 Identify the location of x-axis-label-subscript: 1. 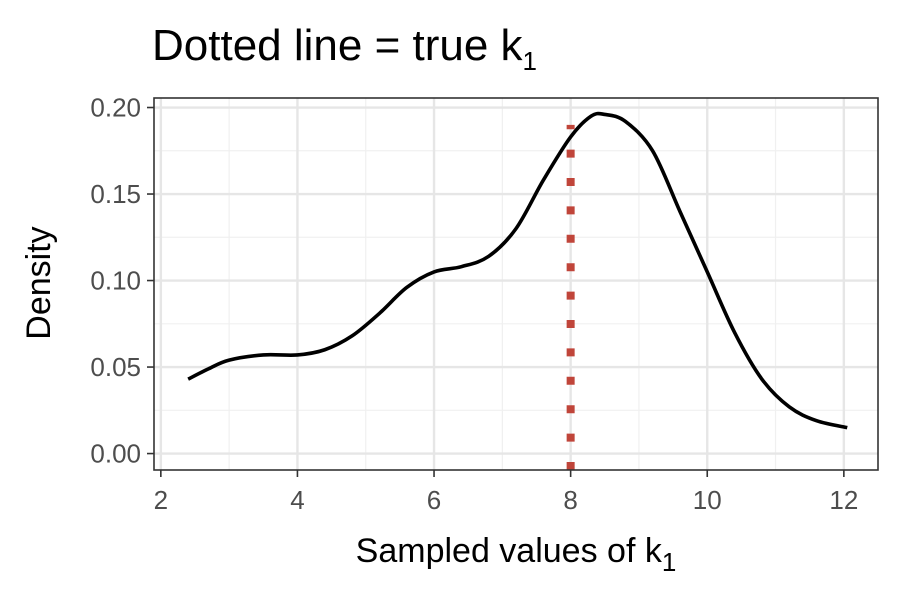
(669, 562).